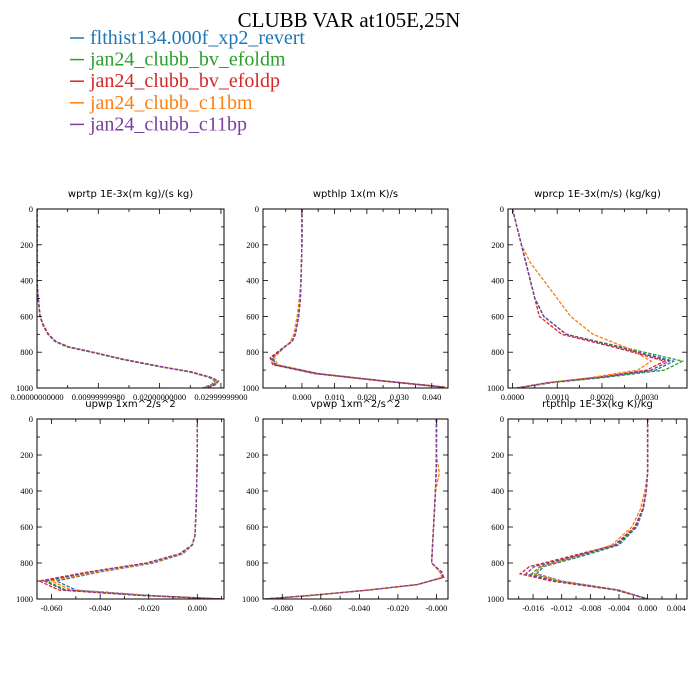 The height and width of the screenshot is (700, 700). I want to click on x-tick-label: 0.02000000000, so click(159, 397).